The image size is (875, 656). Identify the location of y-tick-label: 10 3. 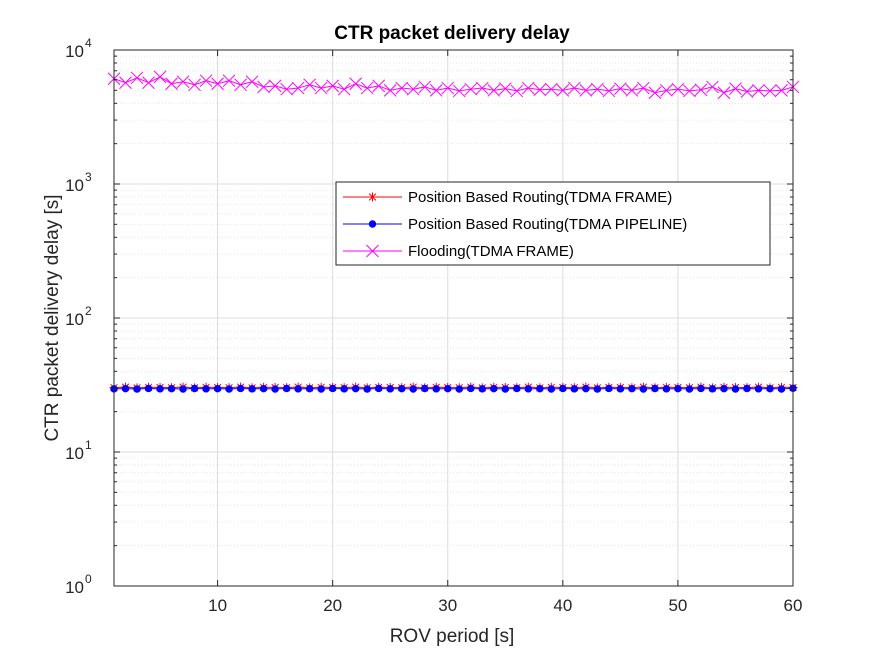
(78, 182).